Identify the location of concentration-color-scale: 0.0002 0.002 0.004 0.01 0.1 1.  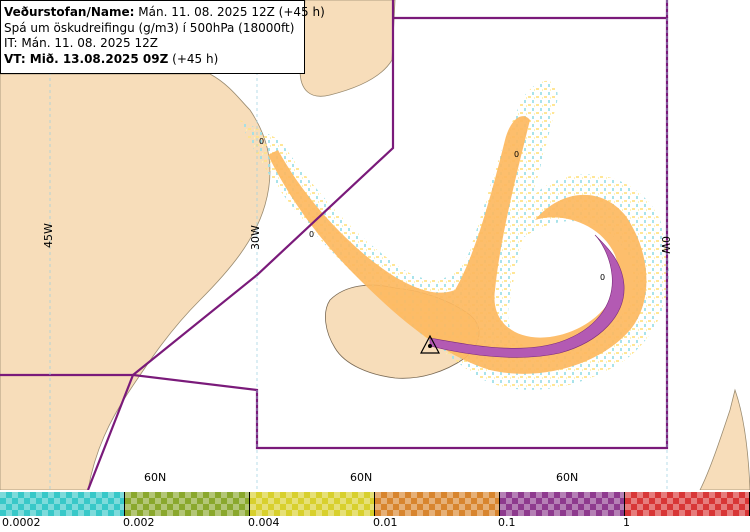
(375, 511).